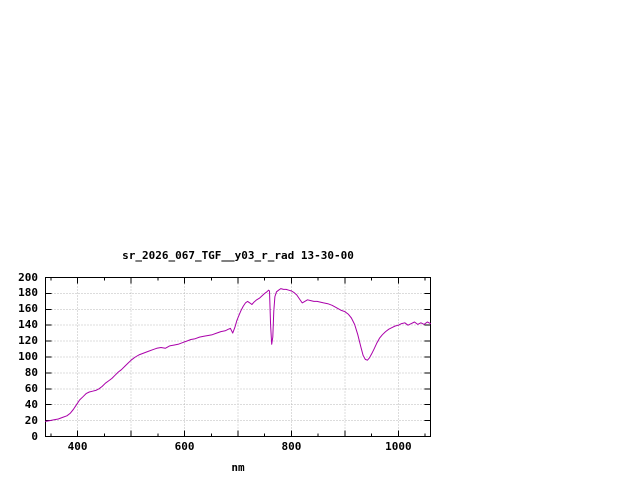 The height and width of the screenshot is (480, 640). Describe the element at coordinates (238, 255) in the screenshot. I see `chart-title: sr_2026_067_TGF__y03_r_rad 13-30-00` at that location.